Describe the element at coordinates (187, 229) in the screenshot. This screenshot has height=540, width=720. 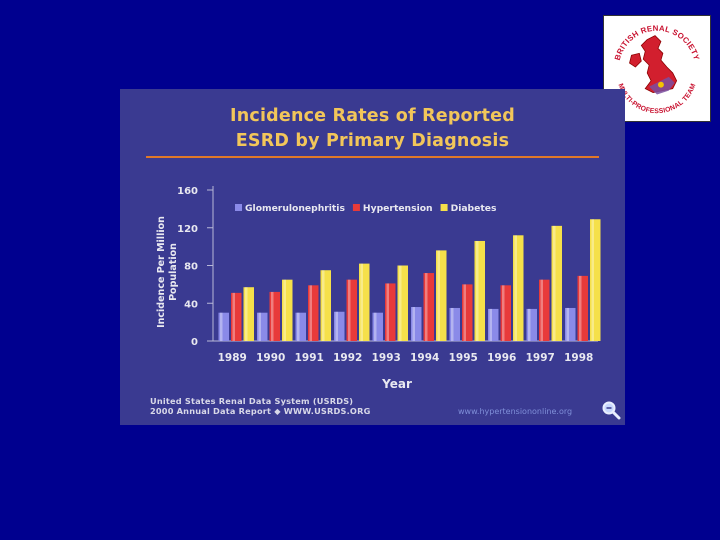
I see `y-tick-label: 120` at that location.